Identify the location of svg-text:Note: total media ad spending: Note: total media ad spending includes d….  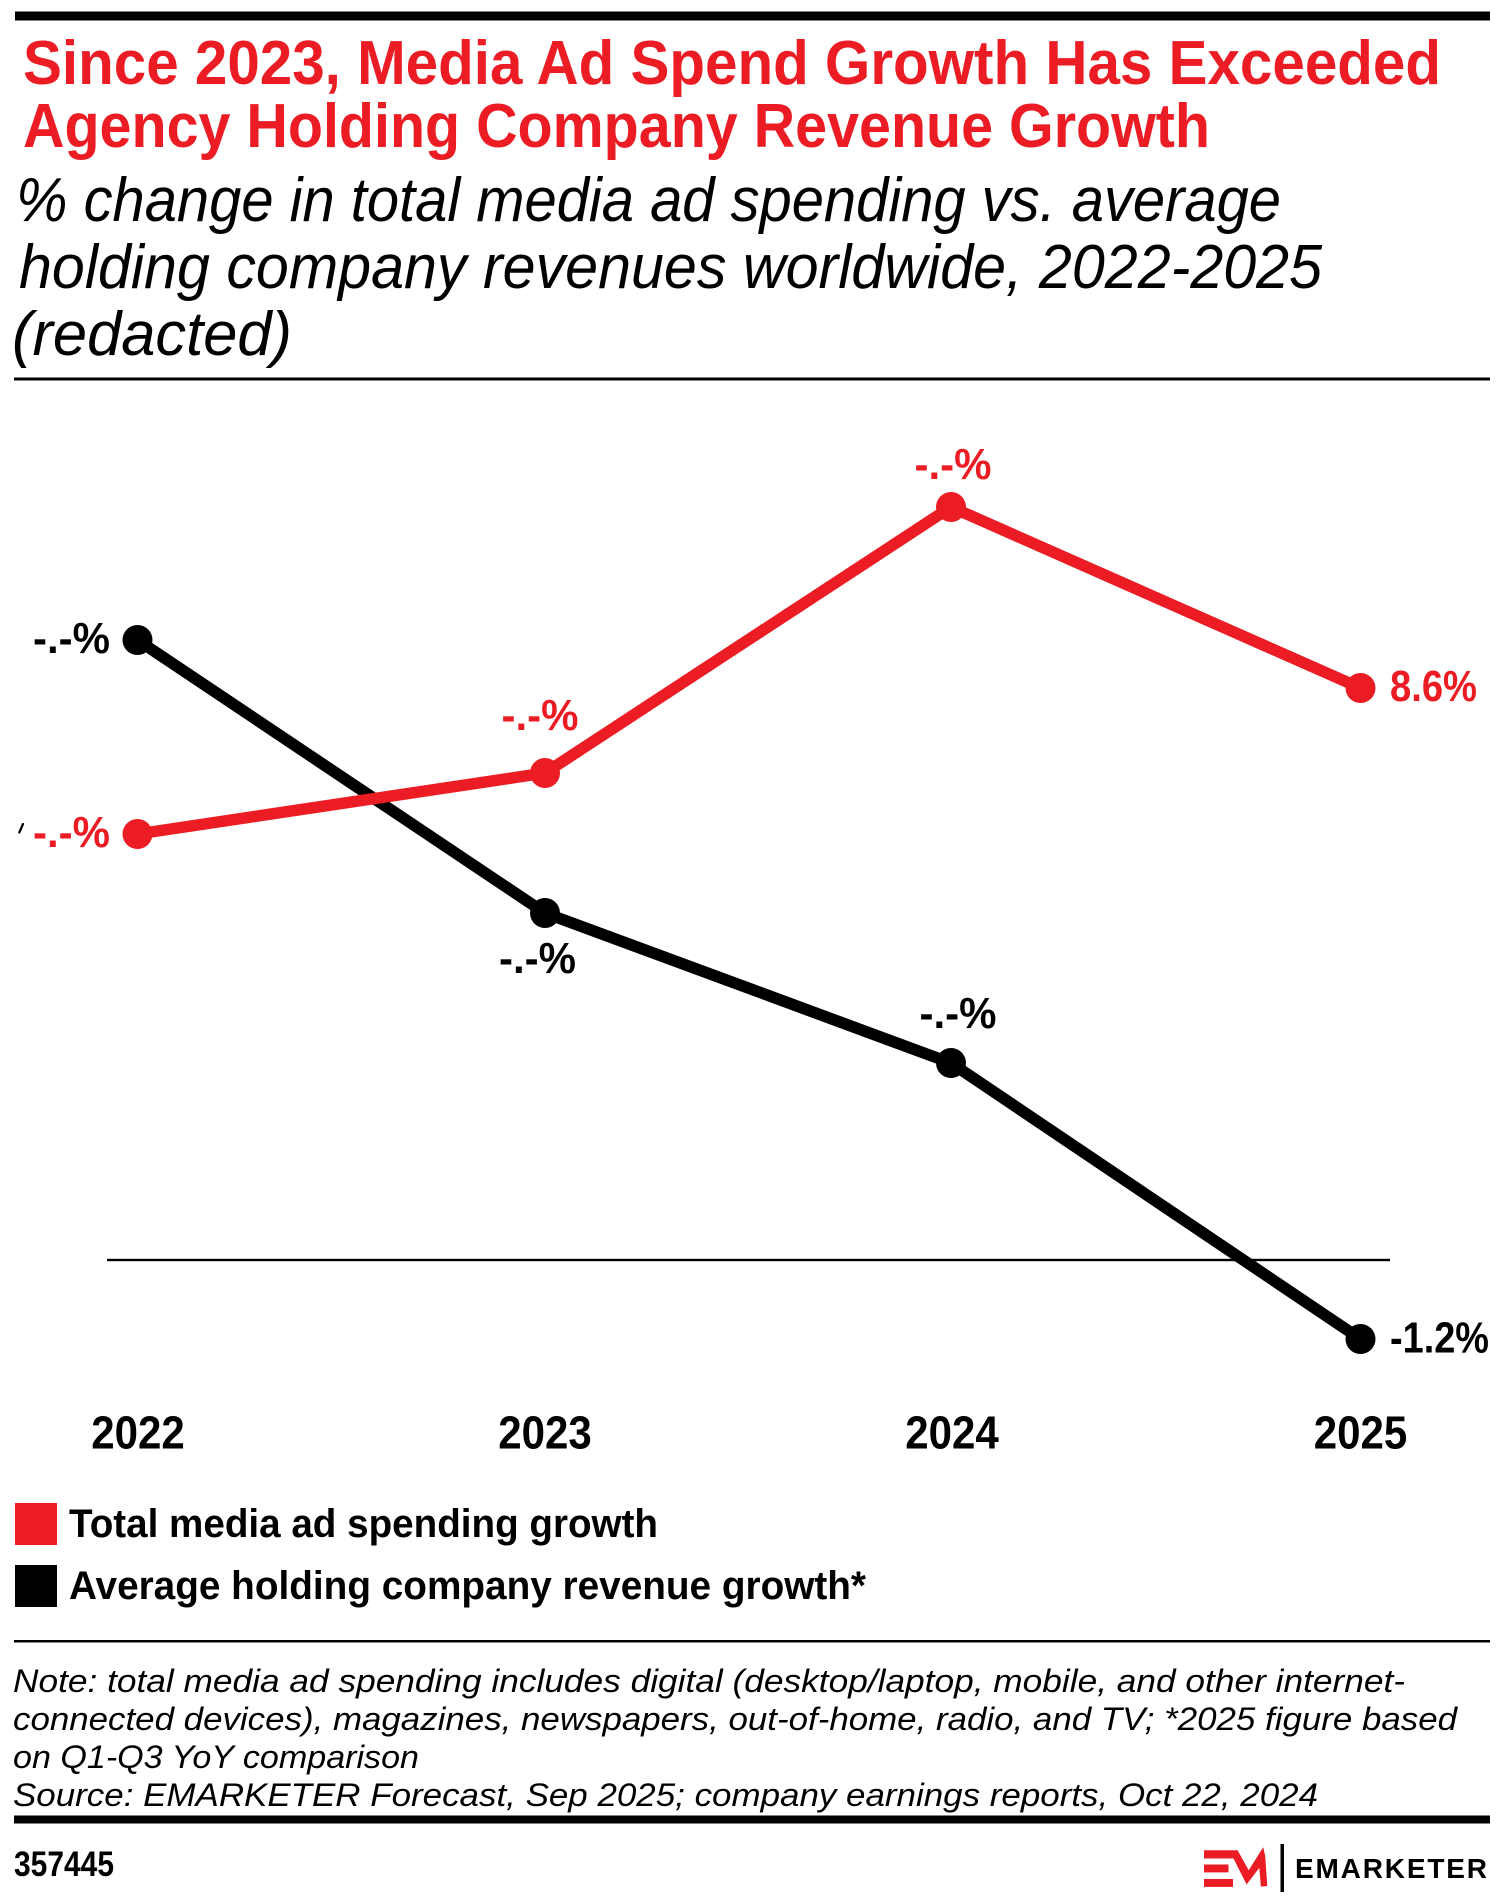
(709, 1681).